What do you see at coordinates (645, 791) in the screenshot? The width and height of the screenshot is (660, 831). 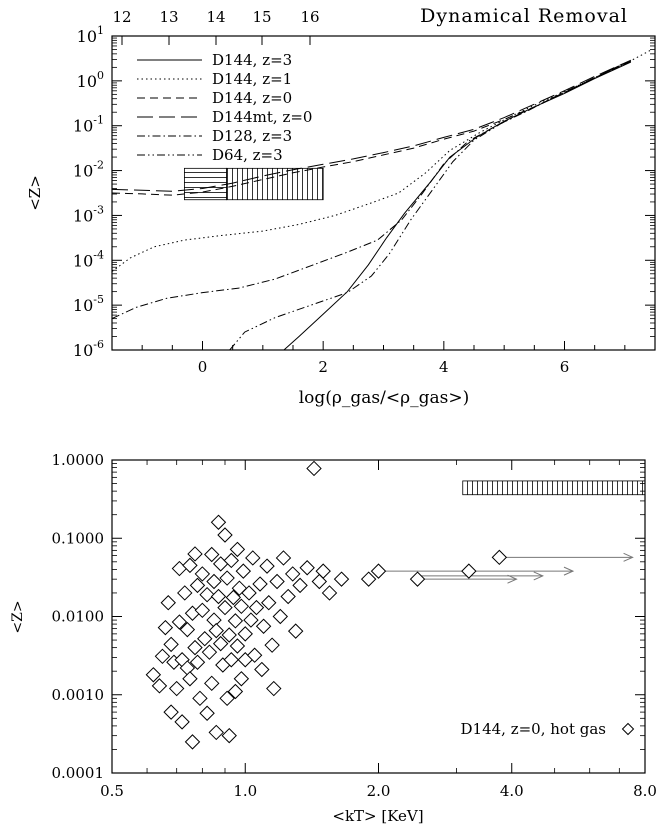 I see `bottom-x-tick-label: 8.0` at bounding box center [645, 791].